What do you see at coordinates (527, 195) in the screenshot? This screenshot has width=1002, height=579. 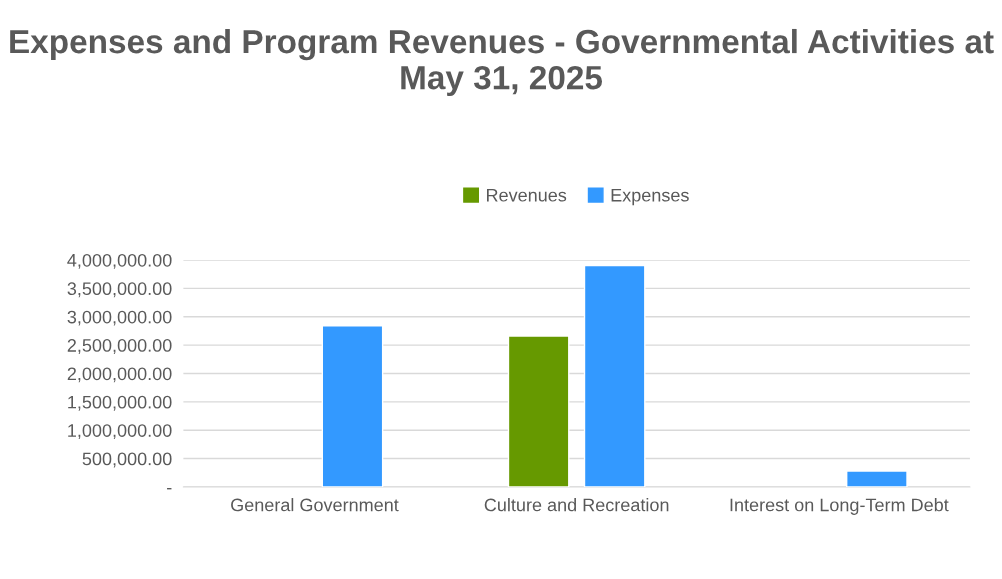 I see `legend-label: Revenues` at bounding box center [527, 195].